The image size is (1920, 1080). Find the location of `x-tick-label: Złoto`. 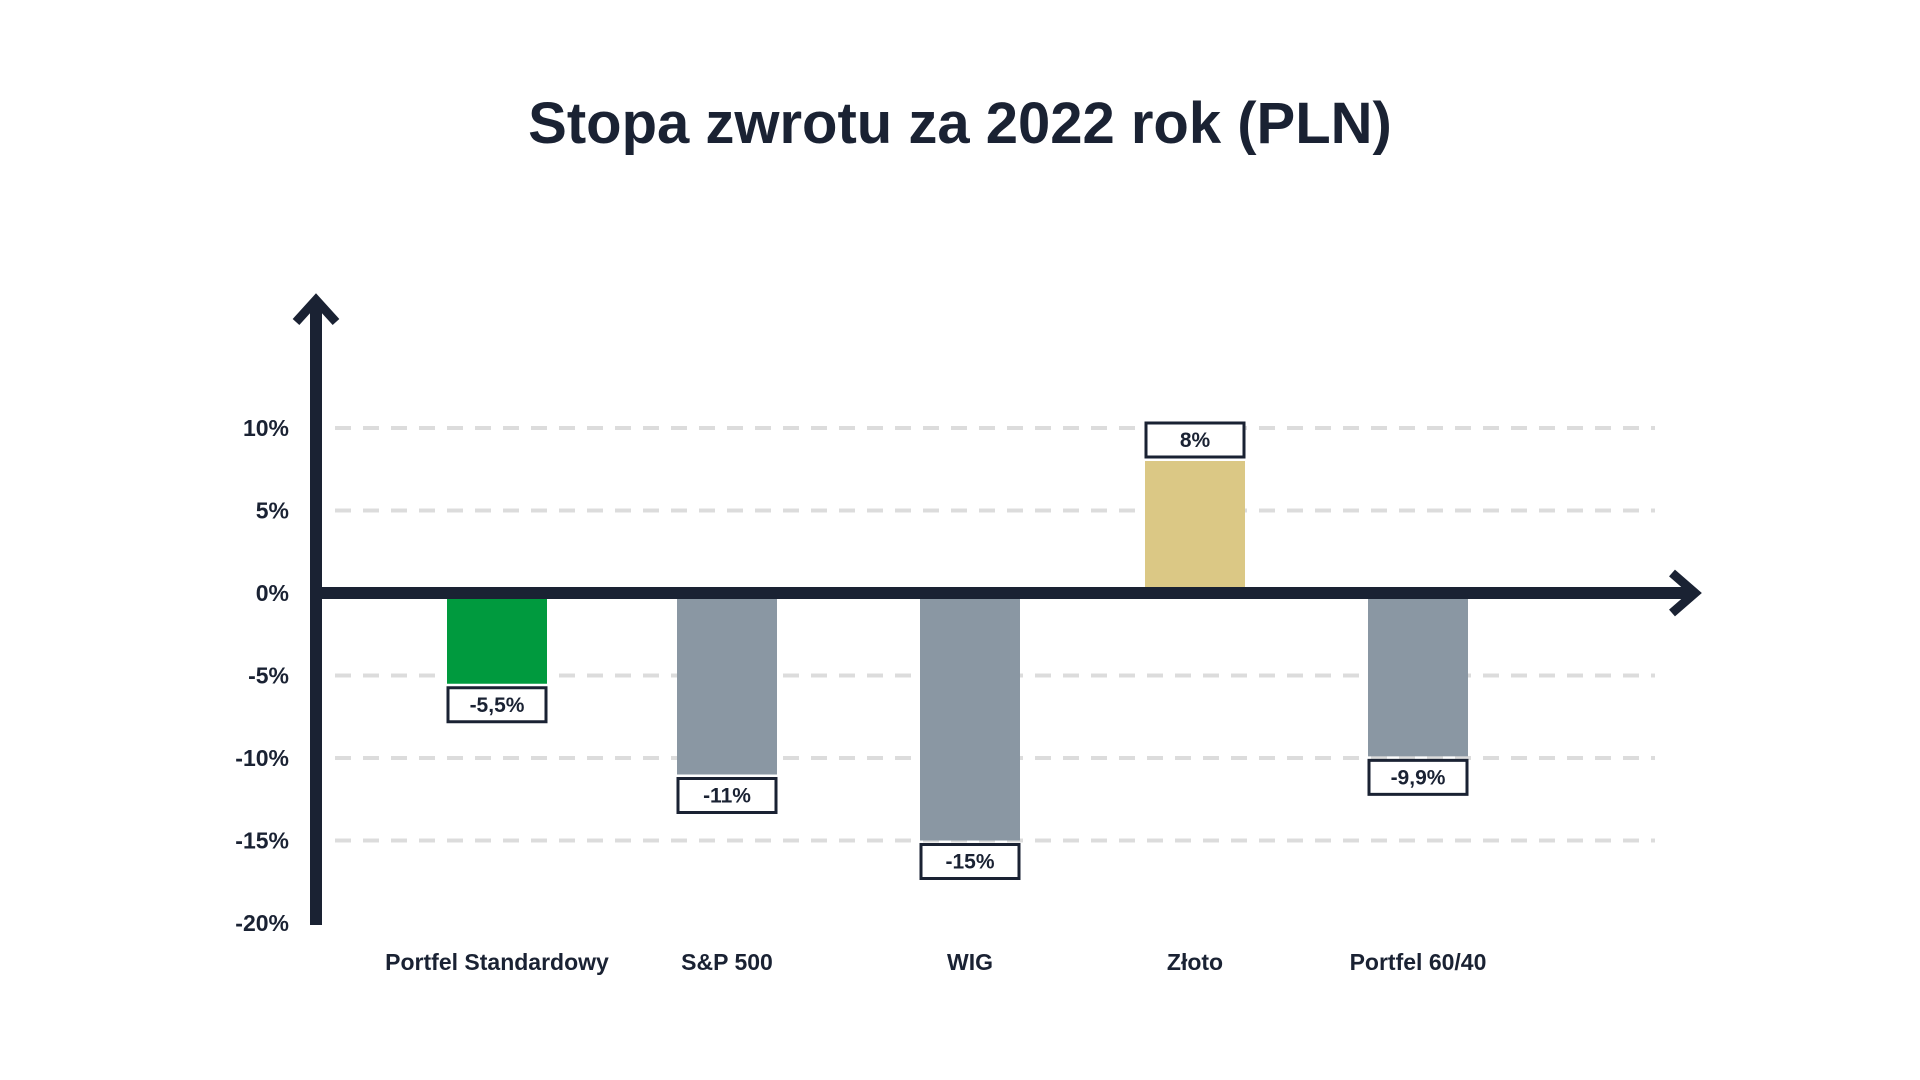

x-tick-label: Złoto is located at coordinates (1195, 962).